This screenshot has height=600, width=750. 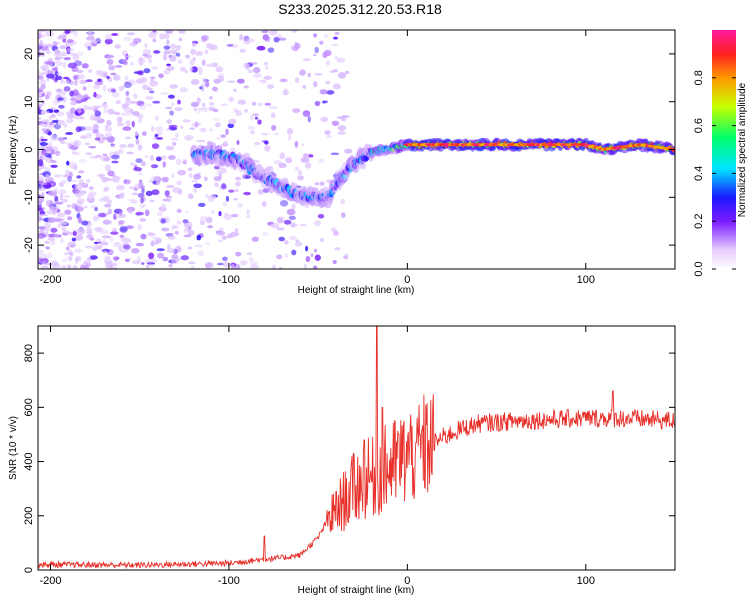 What do you see at coordinates (29, 353) in the screenshot?
I see `snr-y-tick-label: 800` at bounding box center [29, 353].